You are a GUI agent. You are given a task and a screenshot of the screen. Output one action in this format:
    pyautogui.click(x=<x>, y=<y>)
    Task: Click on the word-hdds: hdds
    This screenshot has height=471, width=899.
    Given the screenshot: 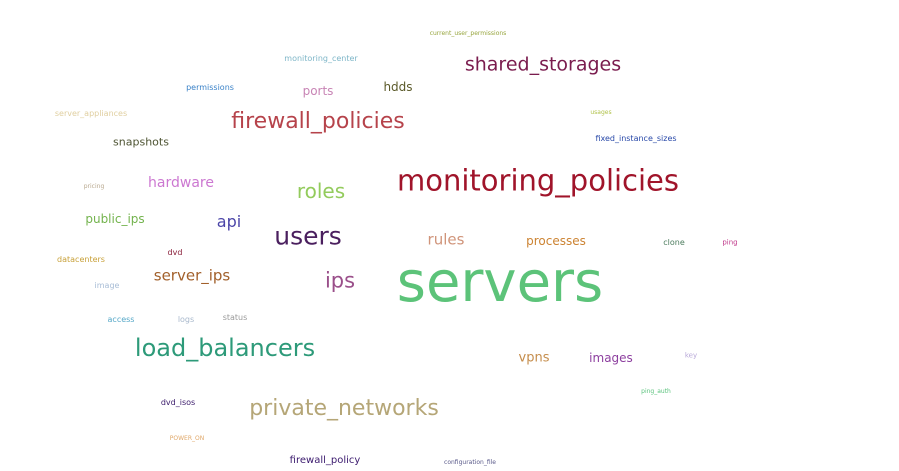 What is the action you would take?
    pyautogui.click(x=398, y=87)
    